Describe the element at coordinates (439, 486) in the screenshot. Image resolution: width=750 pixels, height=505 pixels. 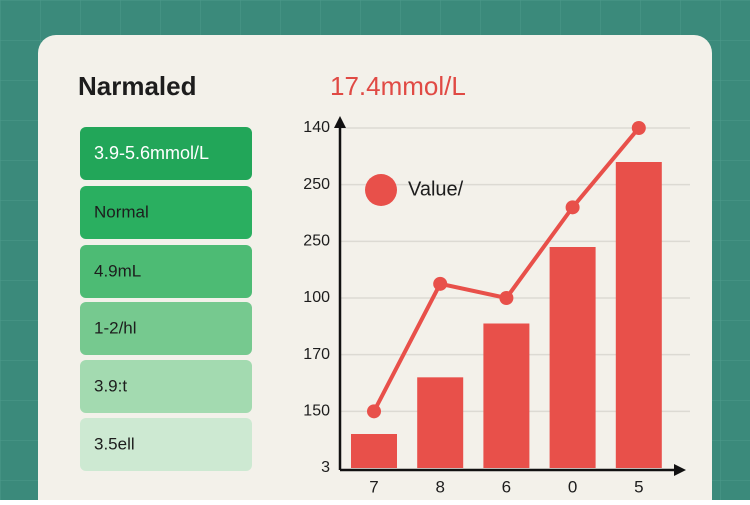
I see `x-tick-label: 8` at that location.